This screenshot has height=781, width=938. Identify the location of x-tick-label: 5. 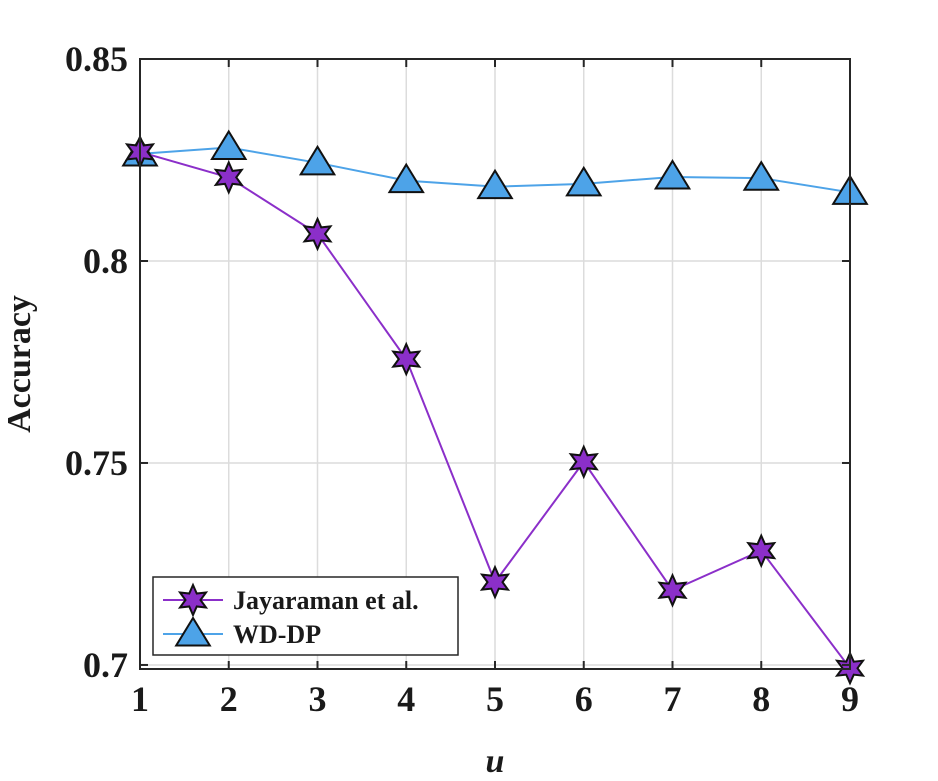
(495, 699).